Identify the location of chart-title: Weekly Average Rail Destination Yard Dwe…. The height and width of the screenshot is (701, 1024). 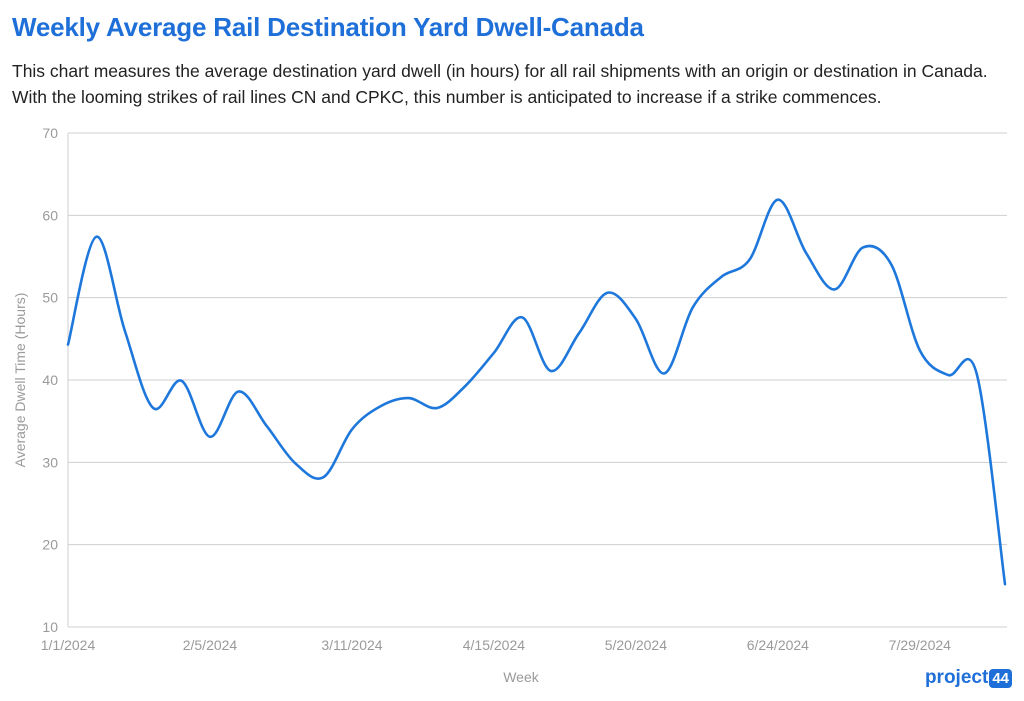
(328, 27).